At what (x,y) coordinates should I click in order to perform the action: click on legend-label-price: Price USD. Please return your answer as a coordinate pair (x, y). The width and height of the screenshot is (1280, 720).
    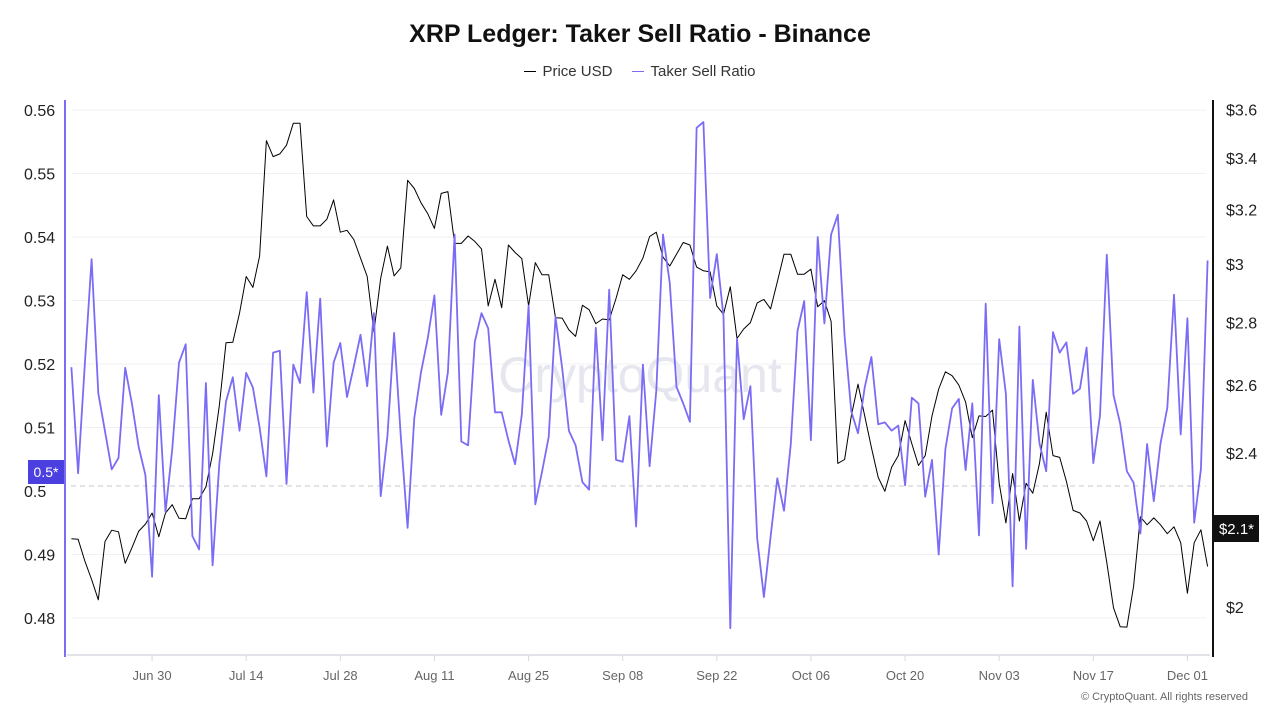
    Looking at the image, I should click on (577, 71).